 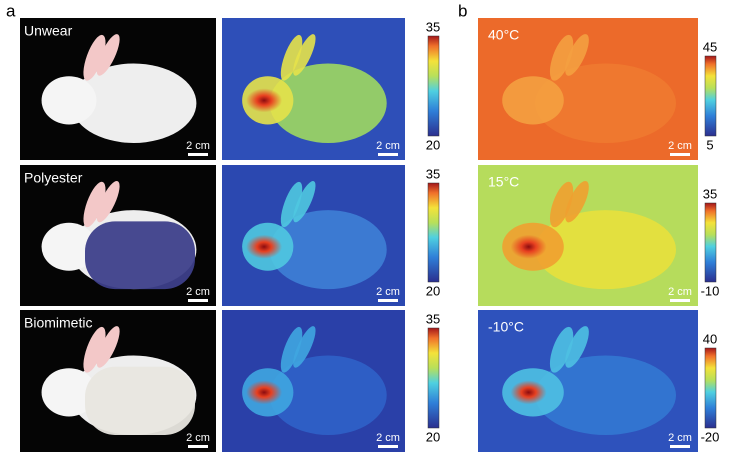 What do you see at coordinates (11, 10) in the screenshot?
I see `panel-label: a` at bounding box center [11, 10].